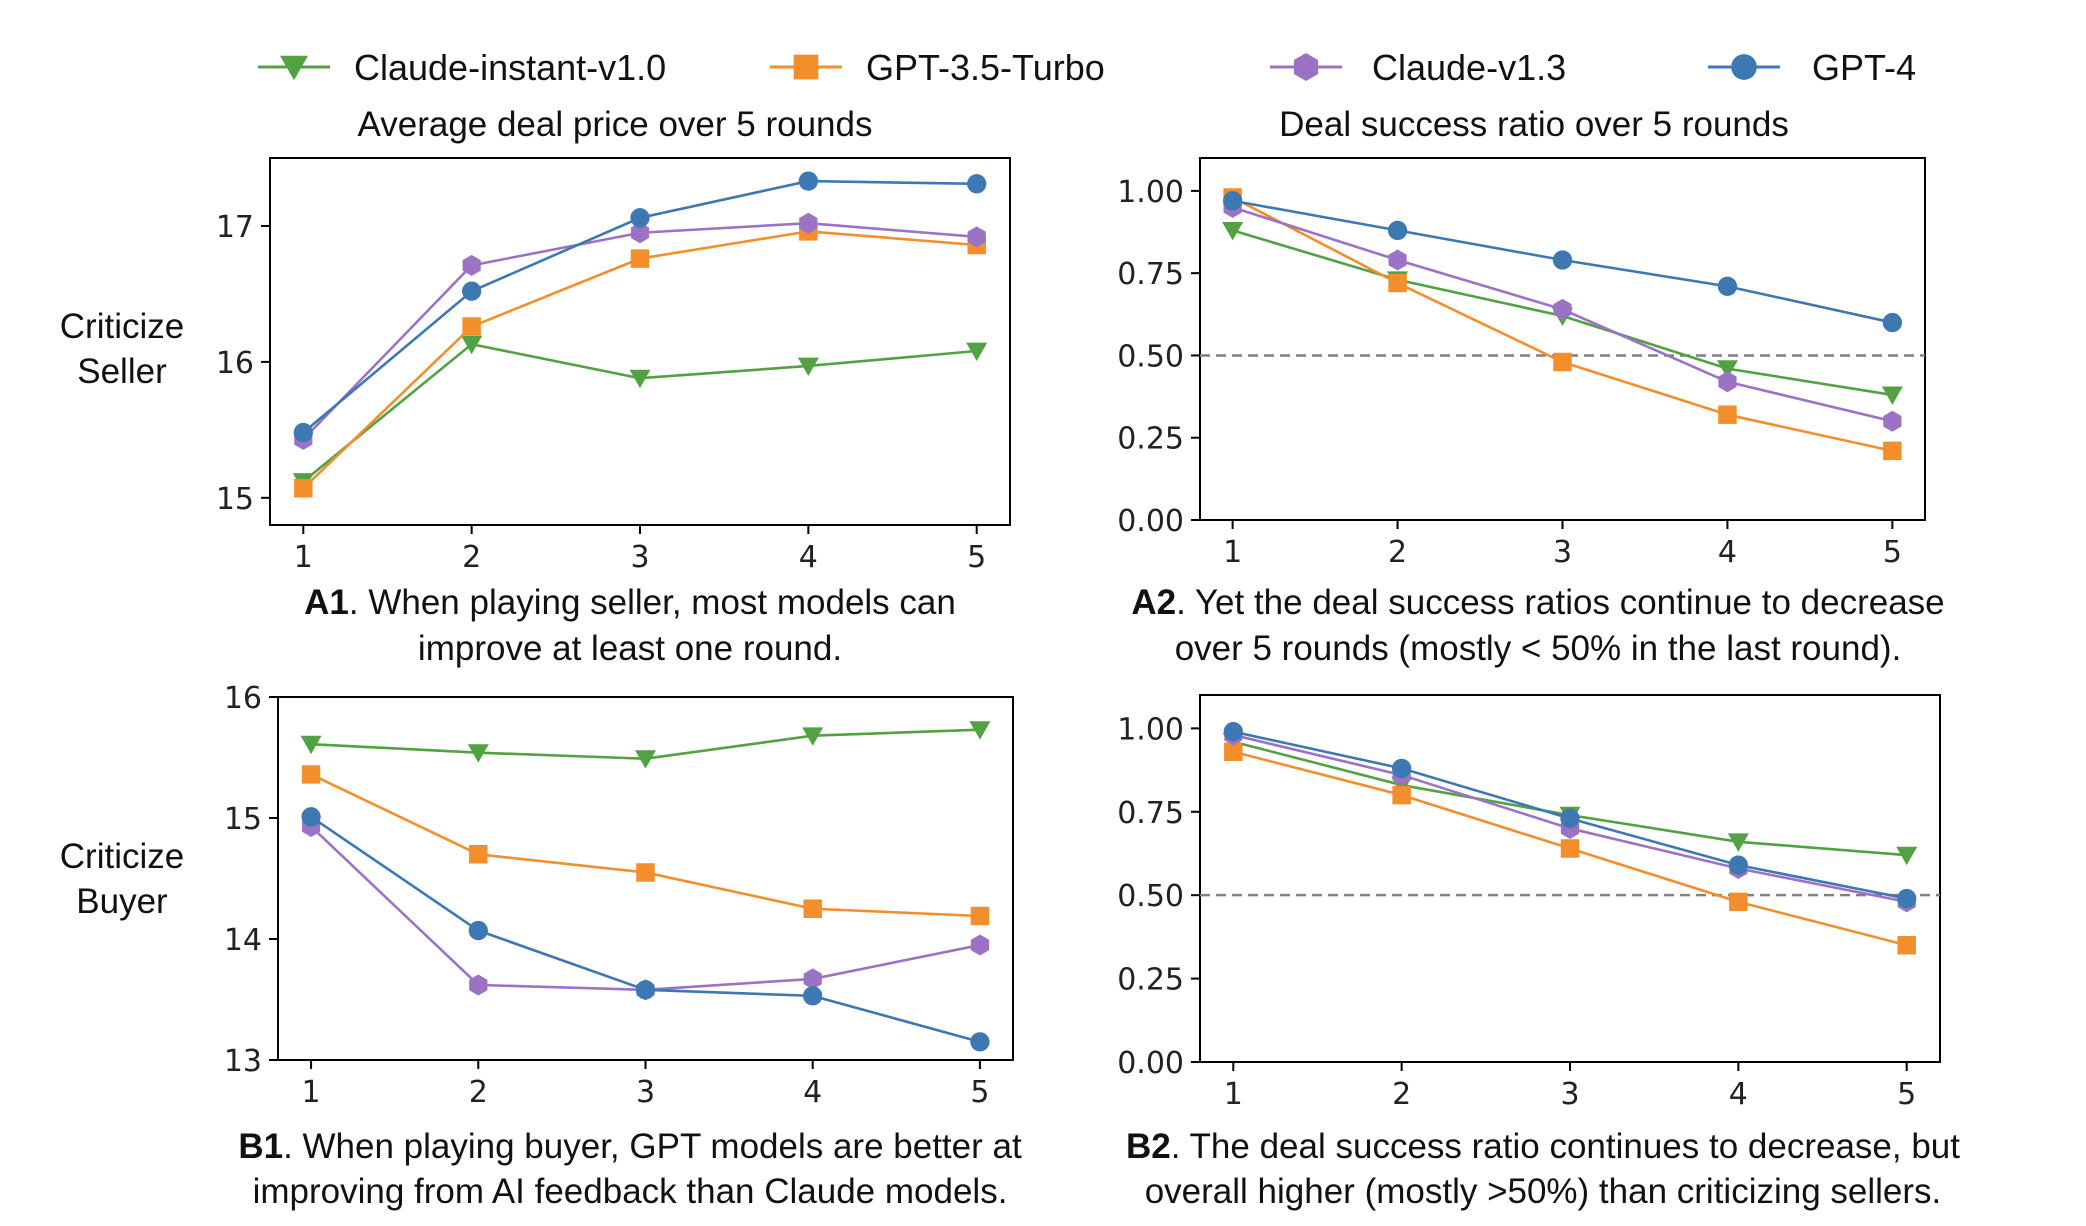 The width and height of the screenshot is (2086, 1226). Describe the element at coordinates (806, 67) in the screenshot. I see `legend-marker-square` at that location.